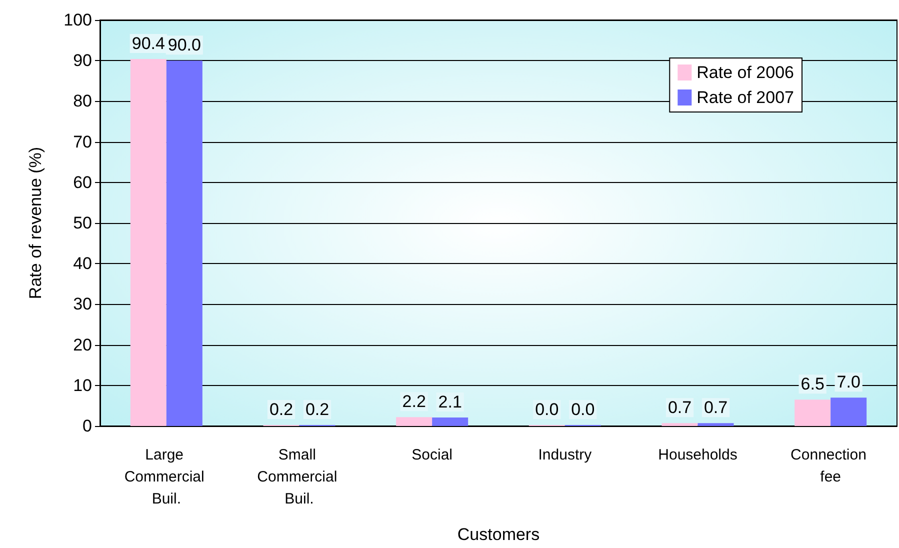 This screenshot has width=899, height=548. What do you see at coordinates (82, 304) in the screenshot?
I see `y-tick-label: 30` at bounding box center [82, 304].